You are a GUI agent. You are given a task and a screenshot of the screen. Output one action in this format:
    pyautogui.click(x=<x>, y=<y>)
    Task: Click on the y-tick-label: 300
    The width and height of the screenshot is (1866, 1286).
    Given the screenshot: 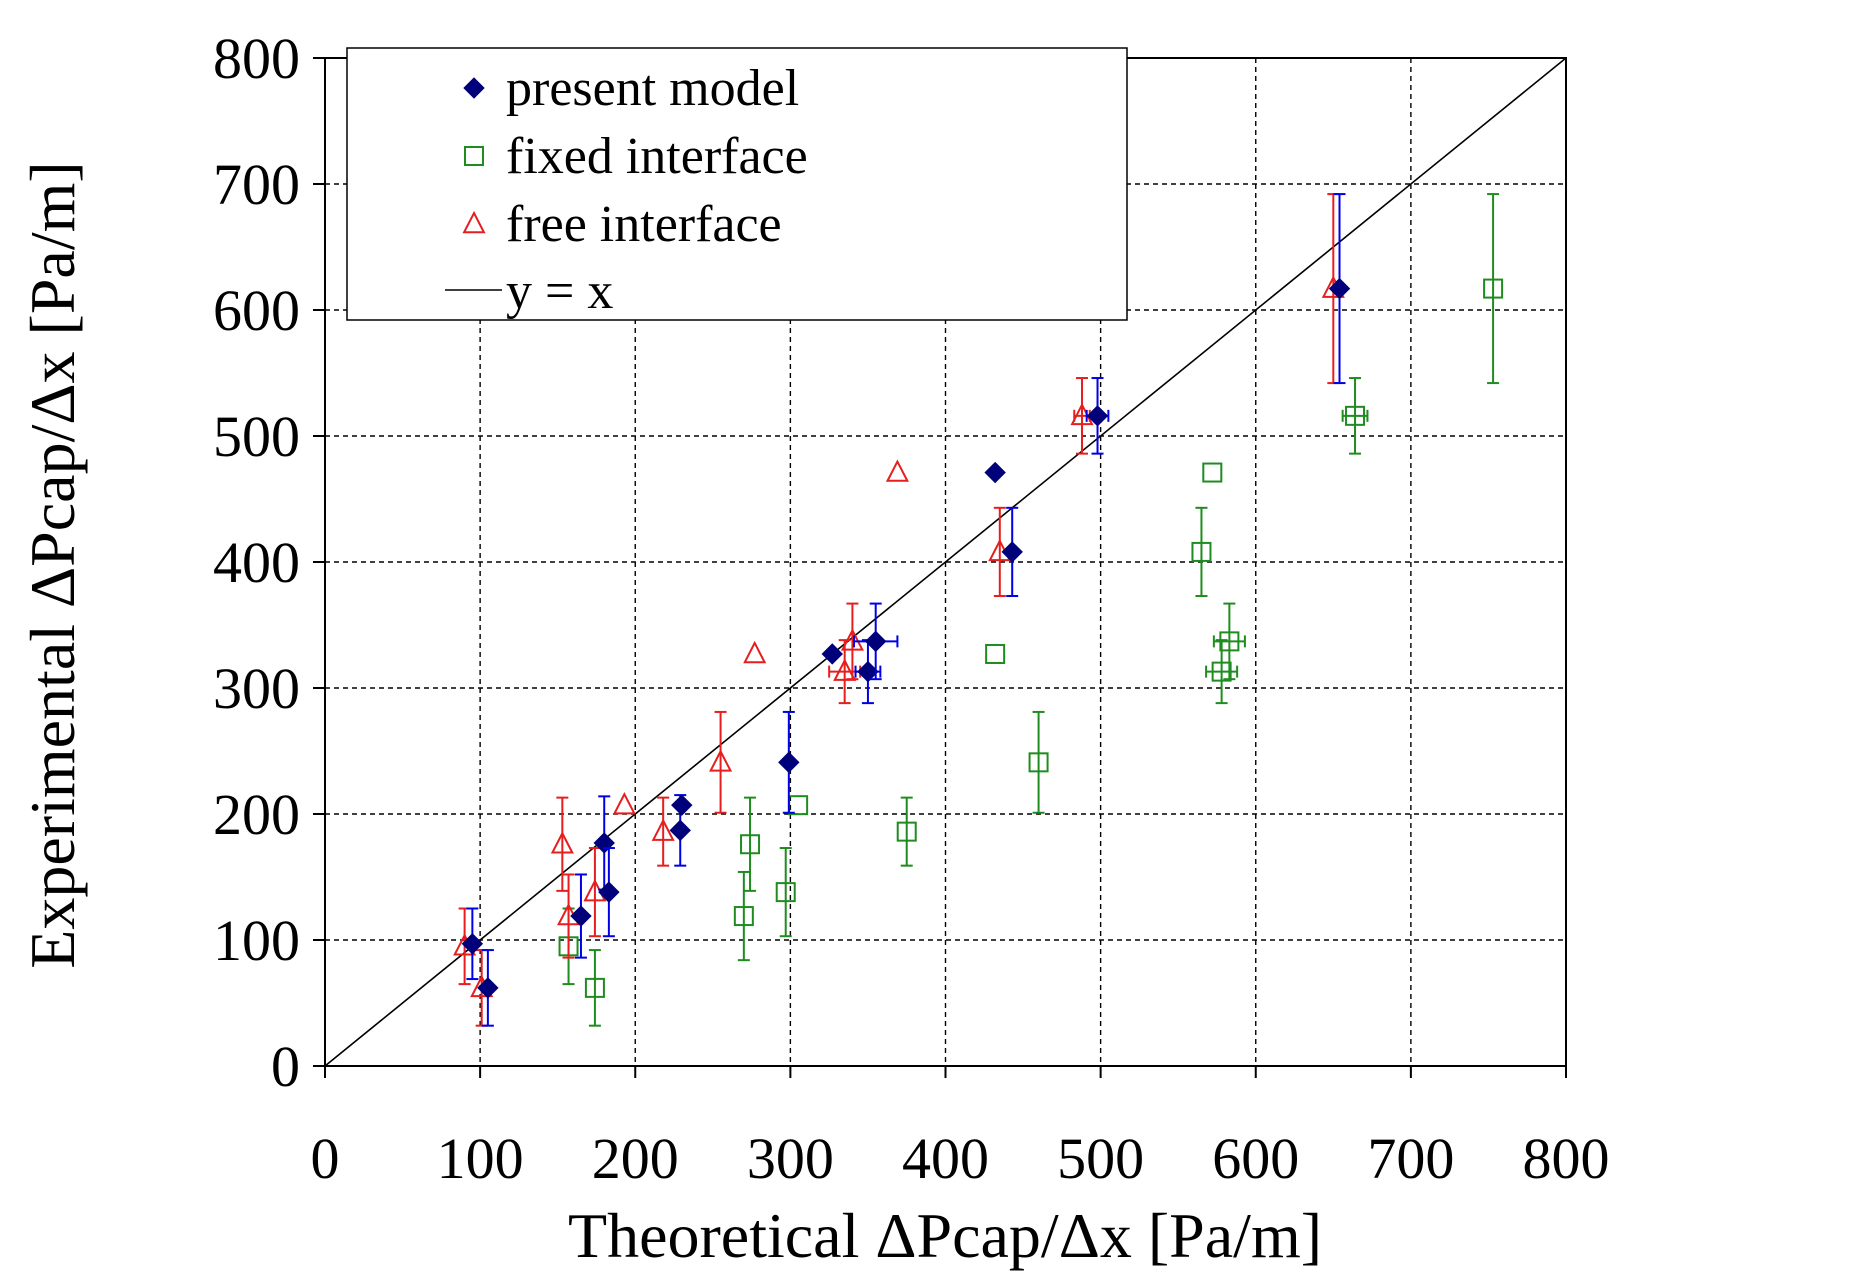 What is the action you would take?
    pyautogui.click(x=256, y=688)
    